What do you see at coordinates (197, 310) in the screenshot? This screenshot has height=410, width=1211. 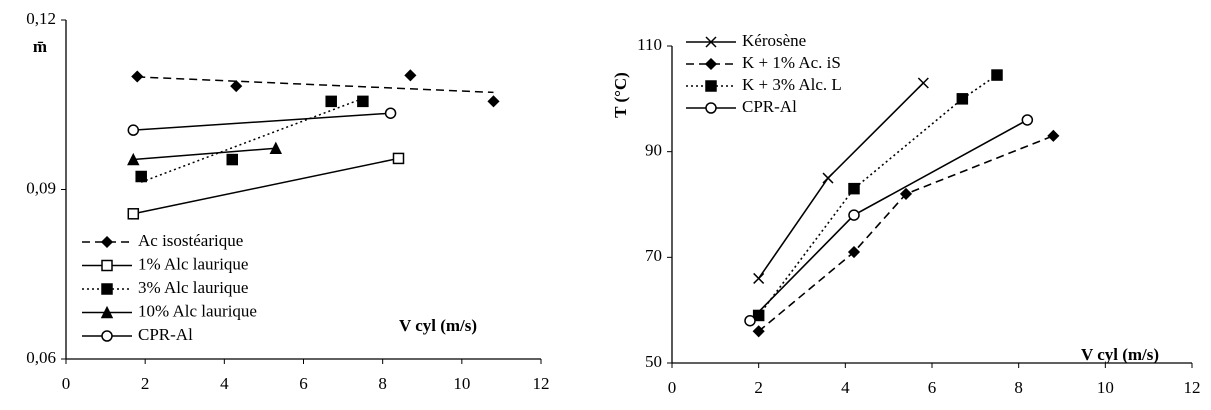 I see `legend-label: 10% Alc laurique` at bounding box center [197, 310].